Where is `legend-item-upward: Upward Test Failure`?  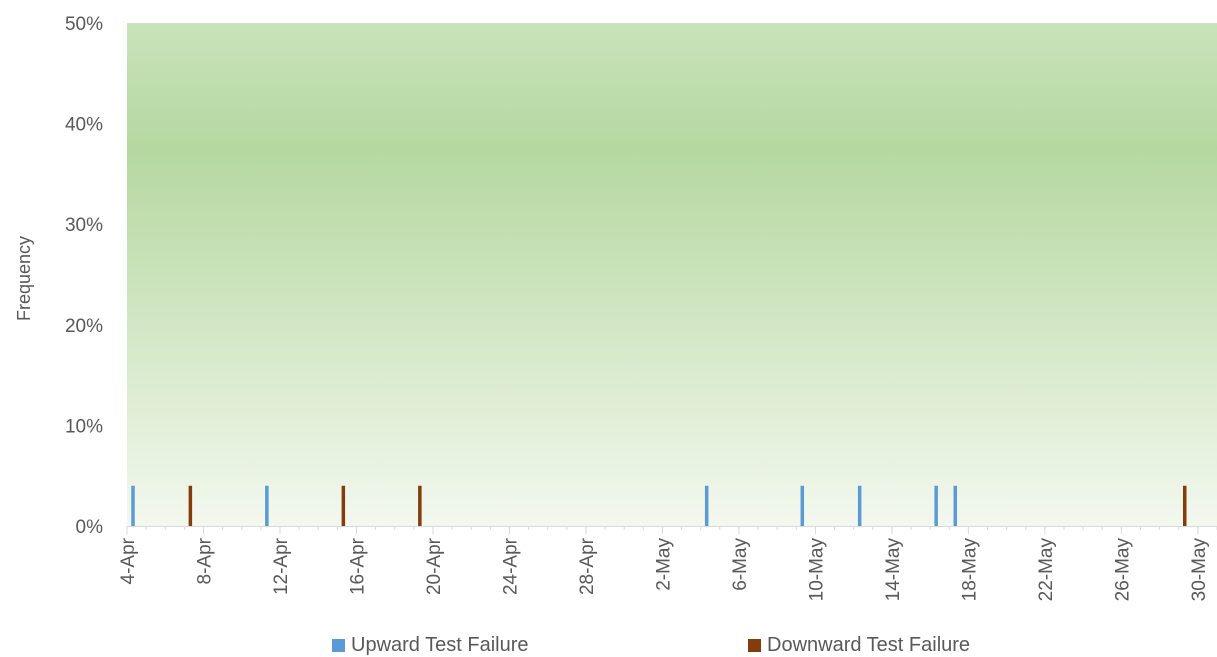 legend-item-upward: Upward Test Failure is located at coordinates (430, 645).